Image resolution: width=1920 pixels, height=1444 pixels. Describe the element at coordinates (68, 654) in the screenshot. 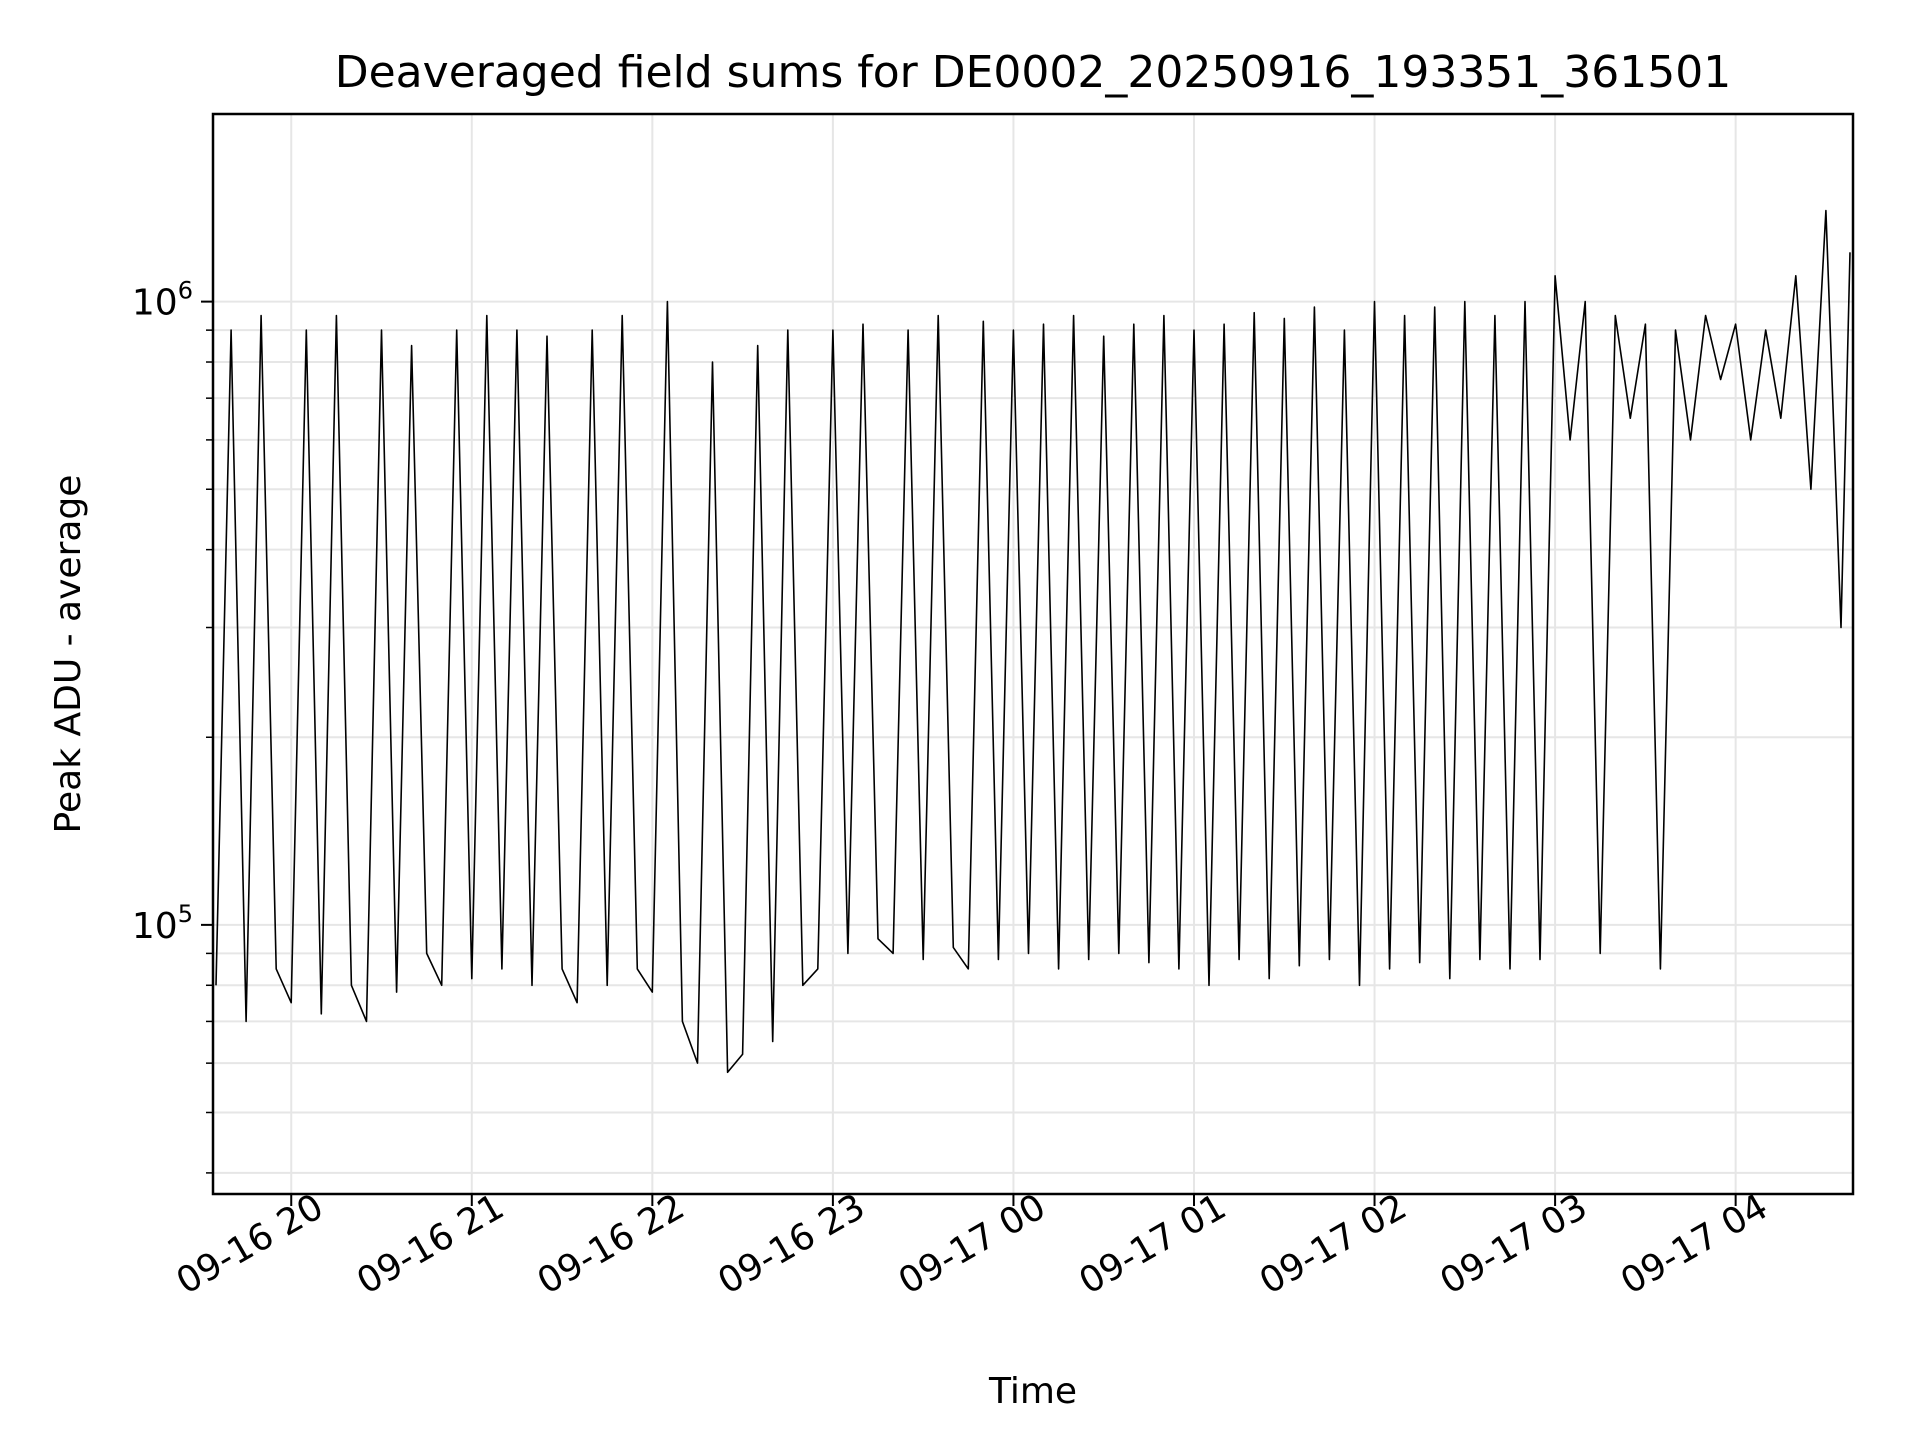

I see `y-axis-label: Peak ADU - average` at that location.